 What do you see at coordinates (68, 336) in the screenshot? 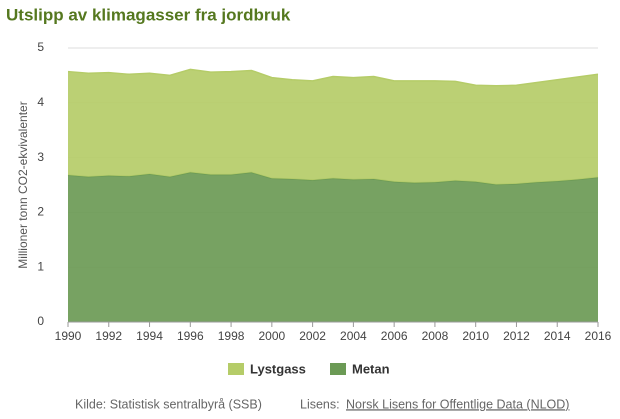
I see `x-tick-label: 1990` at bounding box center [68, 336].